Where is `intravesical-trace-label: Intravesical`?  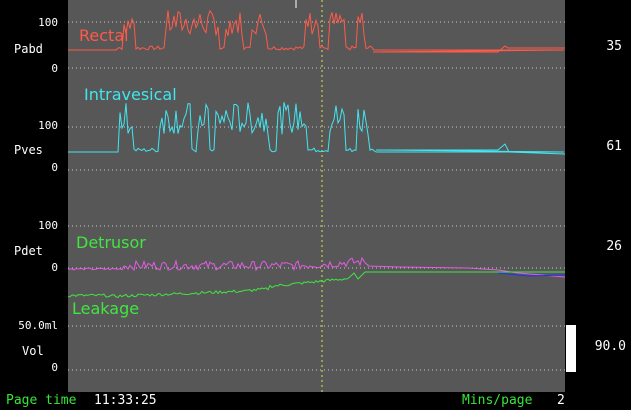 intravesical-trace-label: Intravesical is located at coordinates (130, 94).